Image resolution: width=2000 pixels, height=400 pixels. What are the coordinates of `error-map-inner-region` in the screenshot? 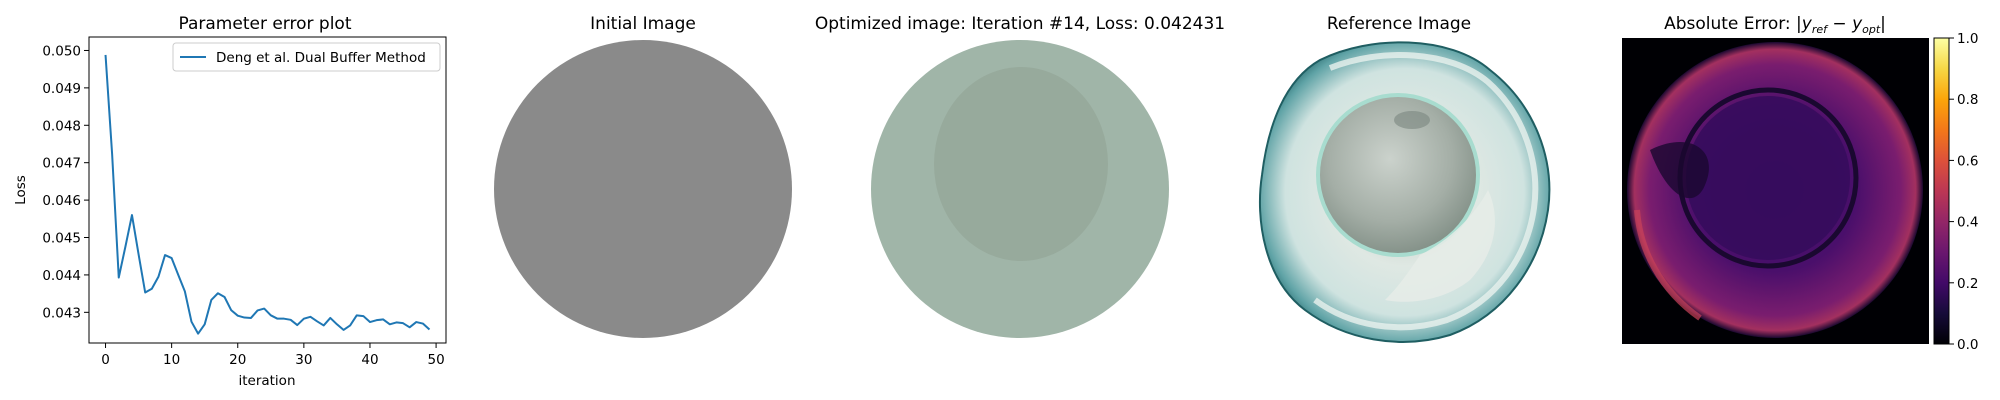 It's located at (1768, 178).